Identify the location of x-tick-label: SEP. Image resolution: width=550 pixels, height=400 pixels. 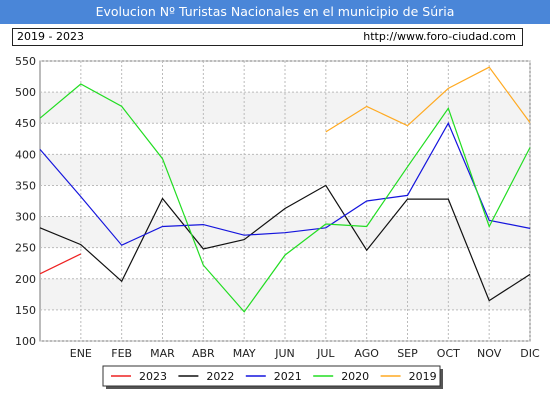
(407, 353).